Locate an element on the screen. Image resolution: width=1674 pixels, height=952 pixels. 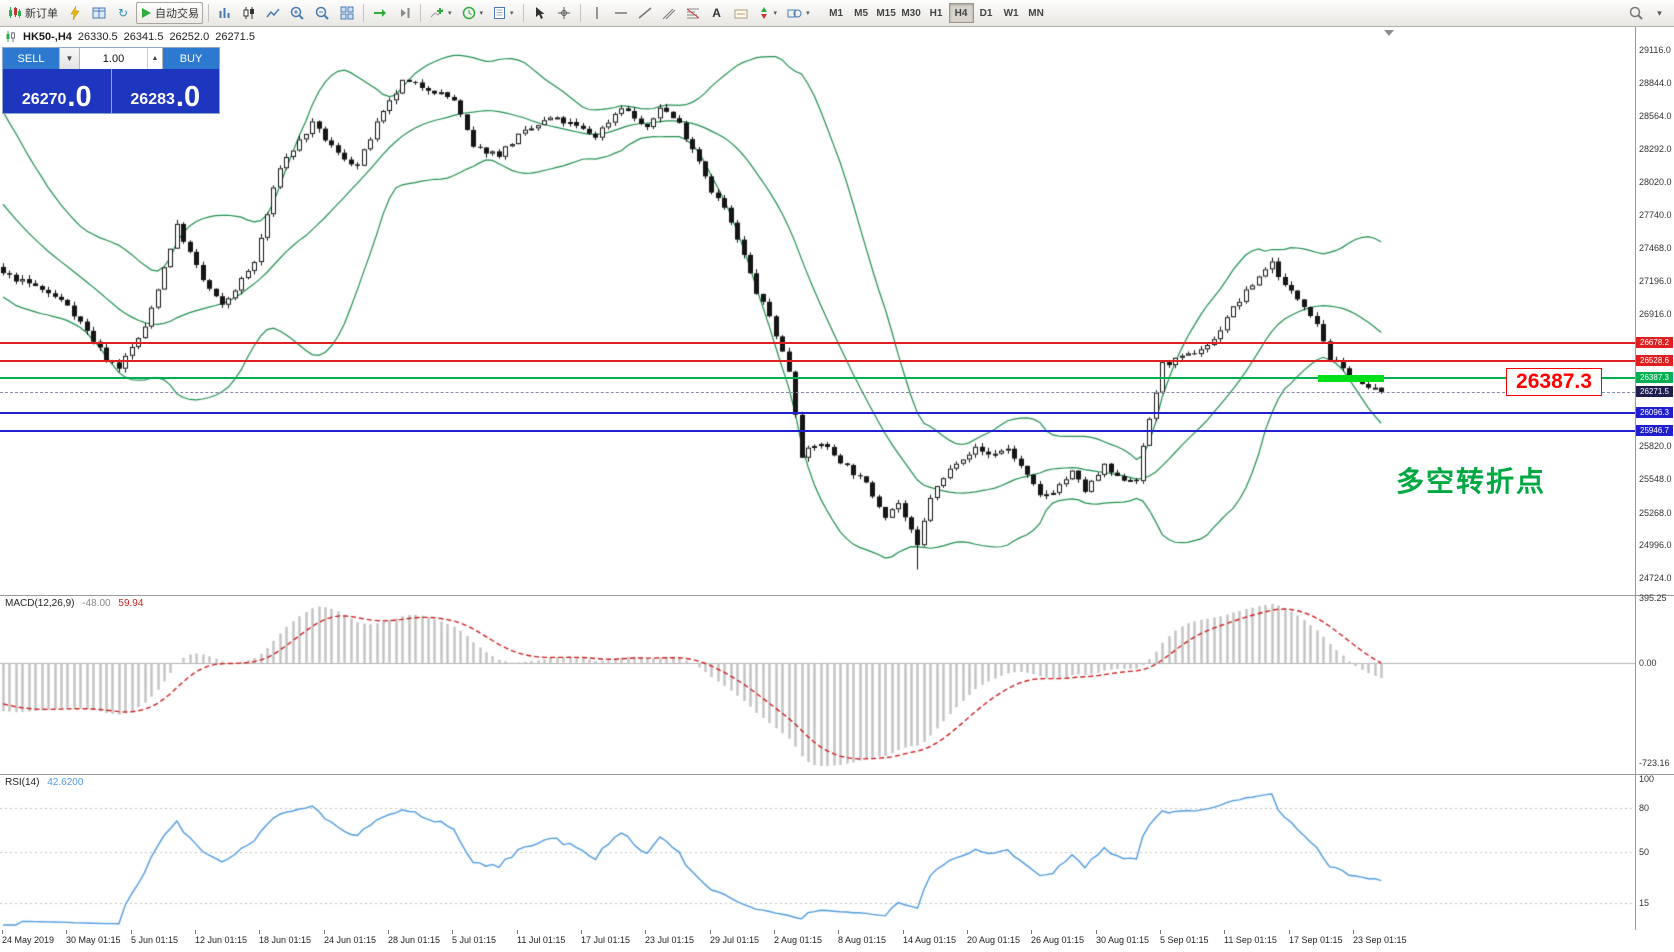
symbol-chart-icon is located at coordinates (10, 36).